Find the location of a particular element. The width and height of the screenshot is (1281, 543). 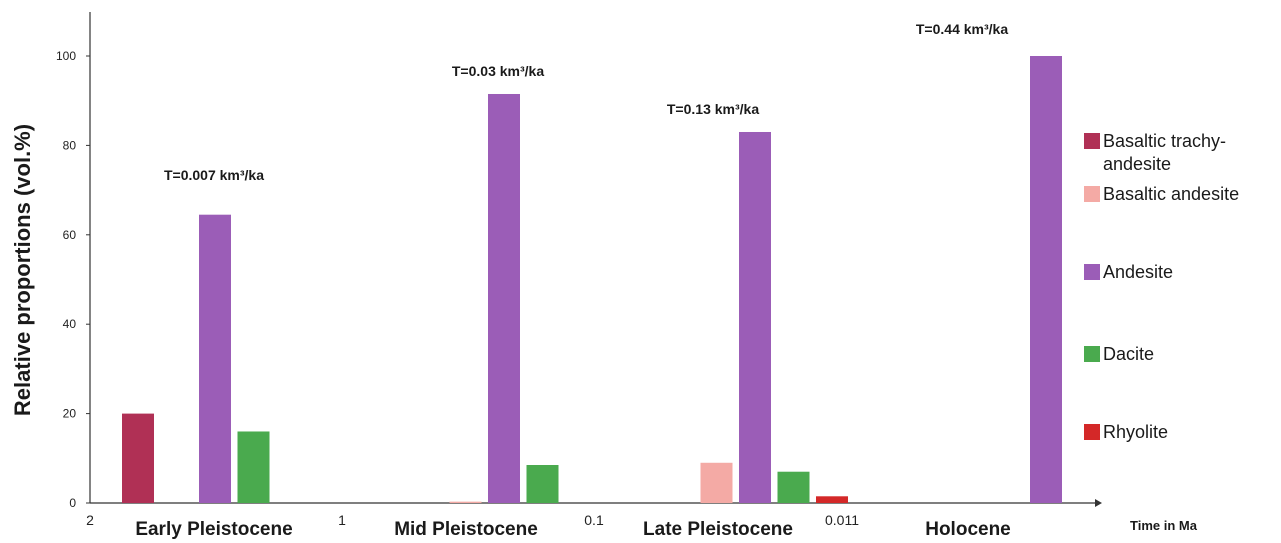

boundary-label: 0.1 is located at coordinates (594, 520).